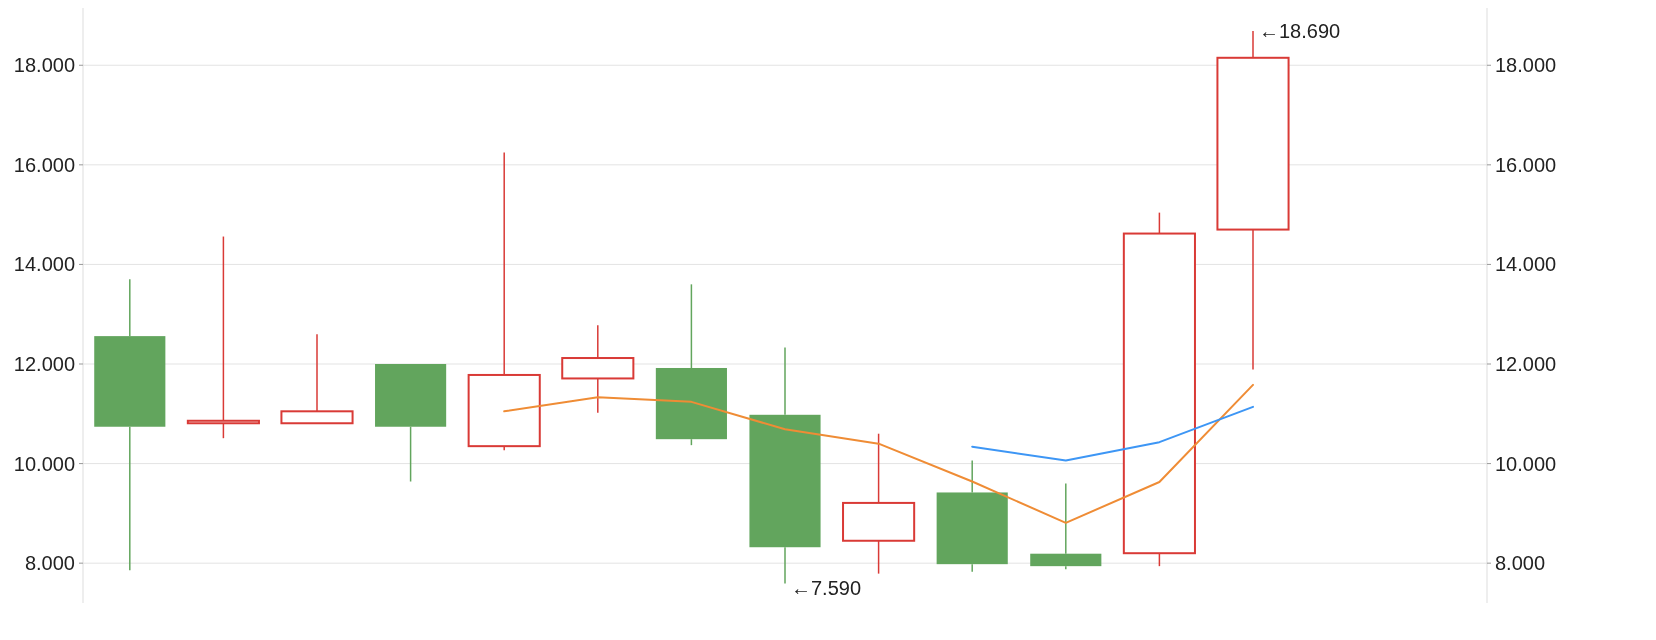  I want to click on y2-tick-label: 10.000, so click(1526, 463).